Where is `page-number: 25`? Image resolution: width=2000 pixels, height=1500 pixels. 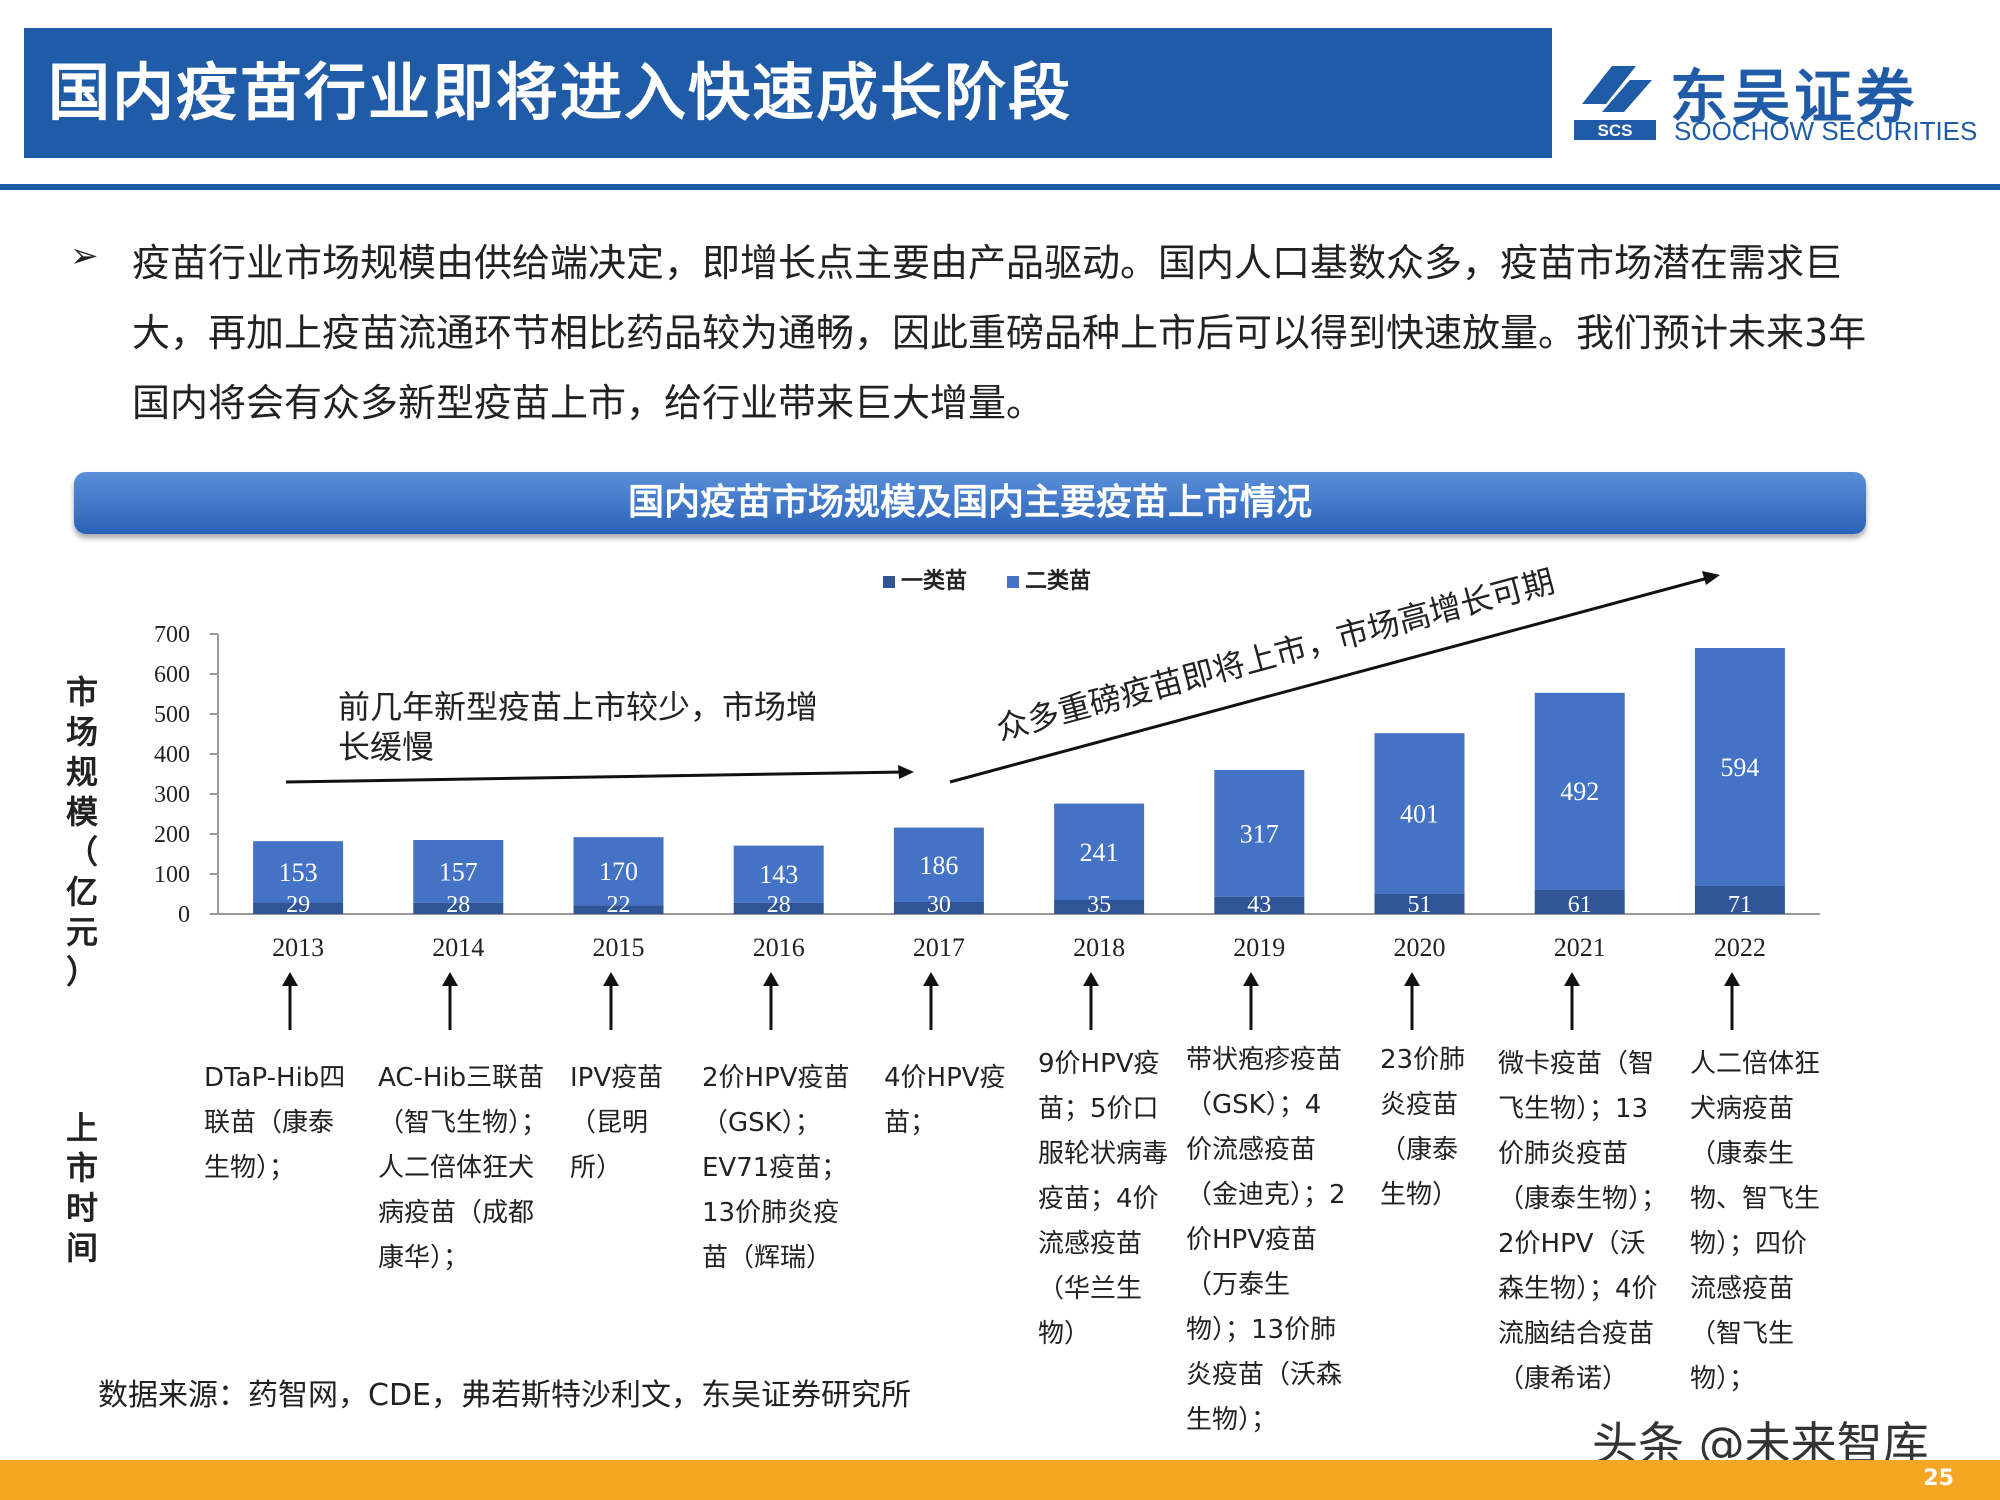
page-number: 25 is located at coordinates (1938, 1478).